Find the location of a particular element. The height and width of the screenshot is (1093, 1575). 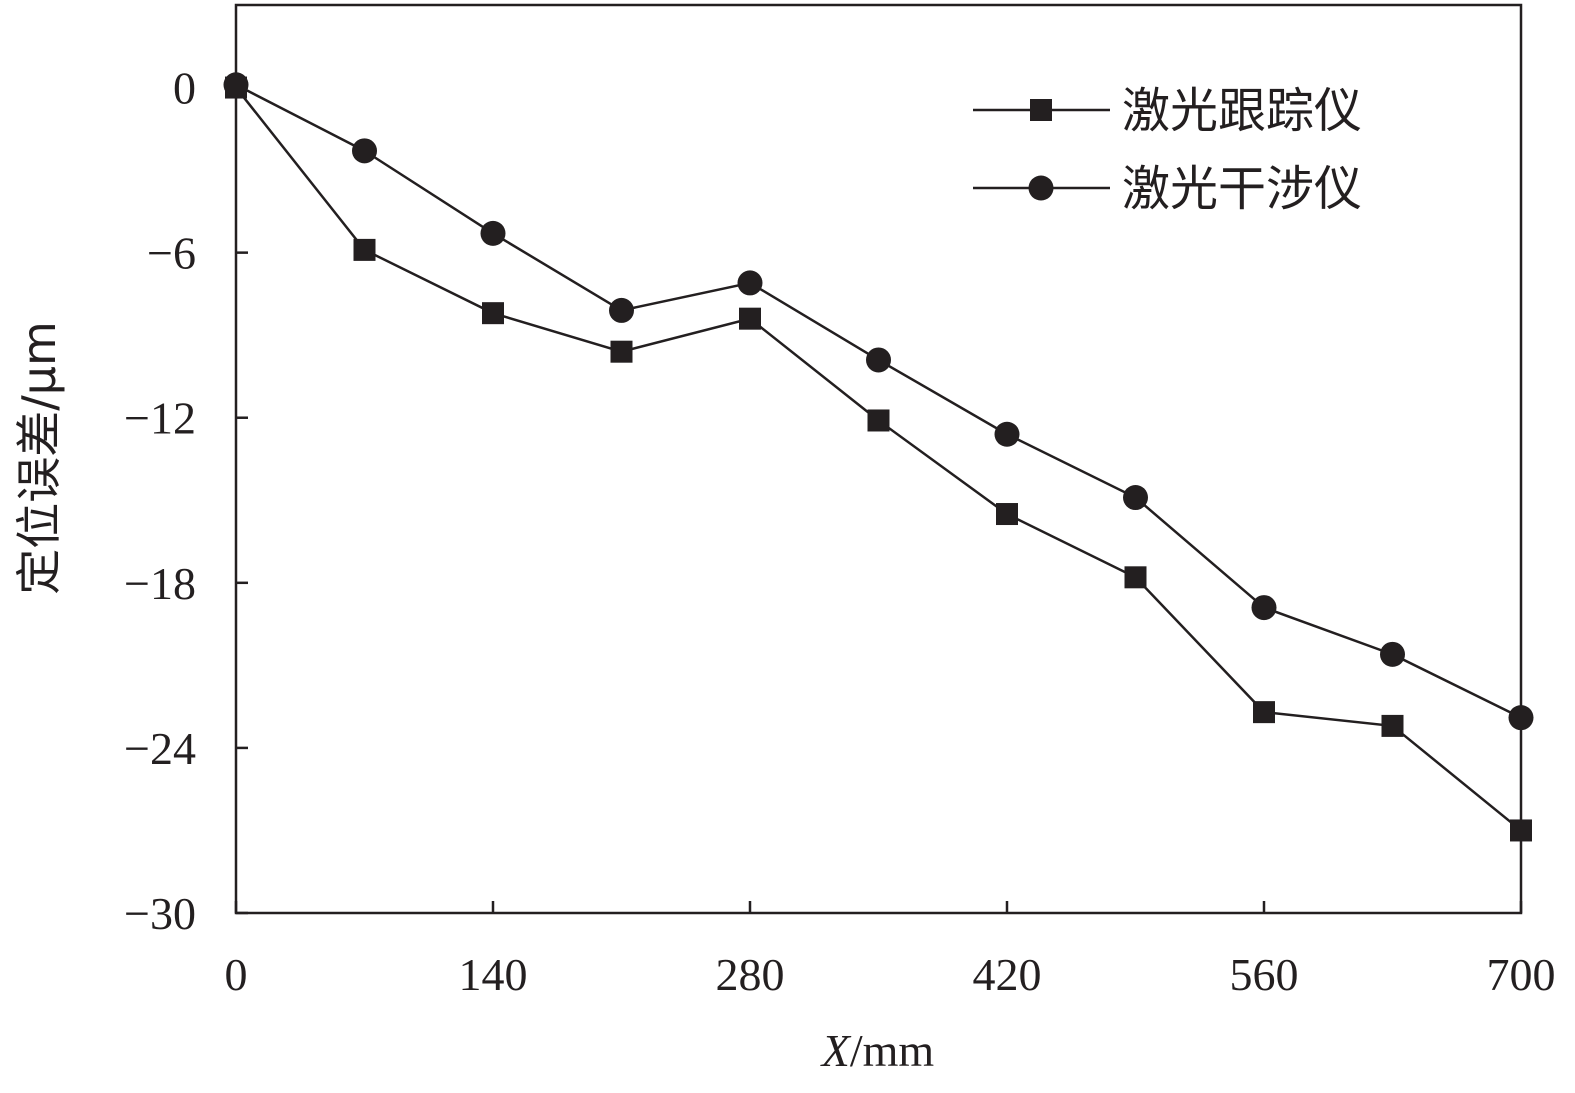

y-axis-title: 定位误差/μm is located at coordinates (39, 458).